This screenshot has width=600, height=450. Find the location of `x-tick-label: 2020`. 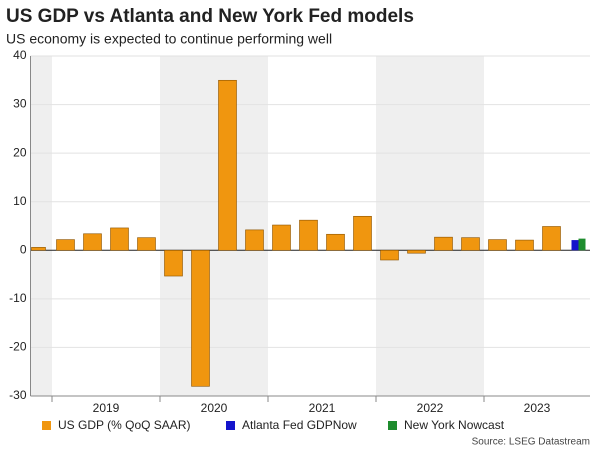

x-tick-label: 2020 is located at coordinates (214, 408).